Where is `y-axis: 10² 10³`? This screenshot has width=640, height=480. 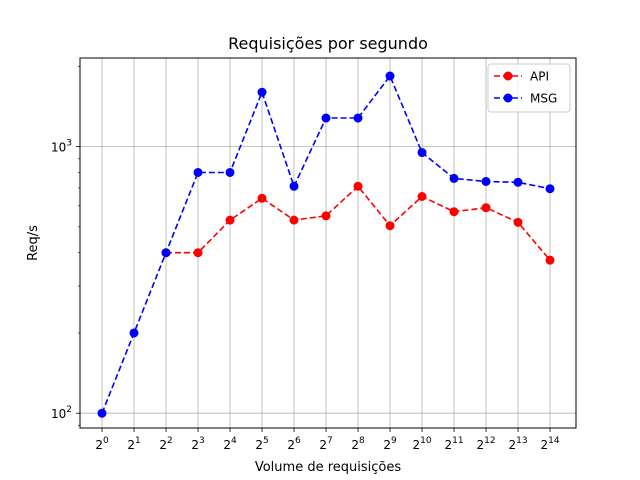
y-axis: 10² 10³ is located at coordinates (65, 246).